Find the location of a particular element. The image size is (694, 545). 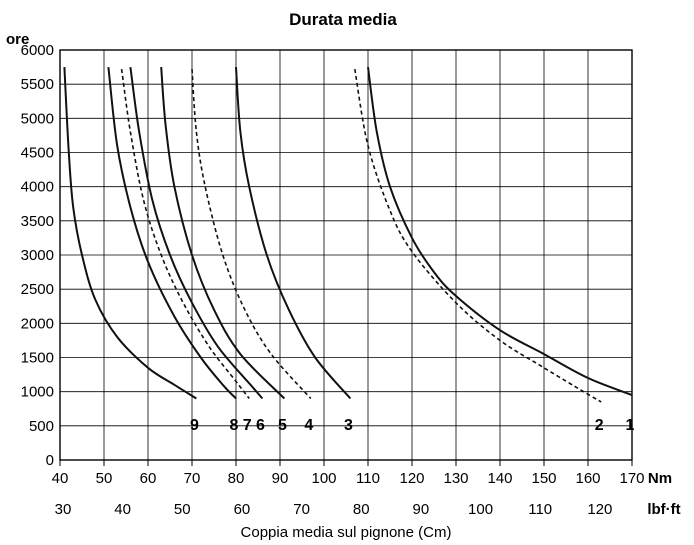

curve-label-6: 6 is located at coordinates (260, 425).